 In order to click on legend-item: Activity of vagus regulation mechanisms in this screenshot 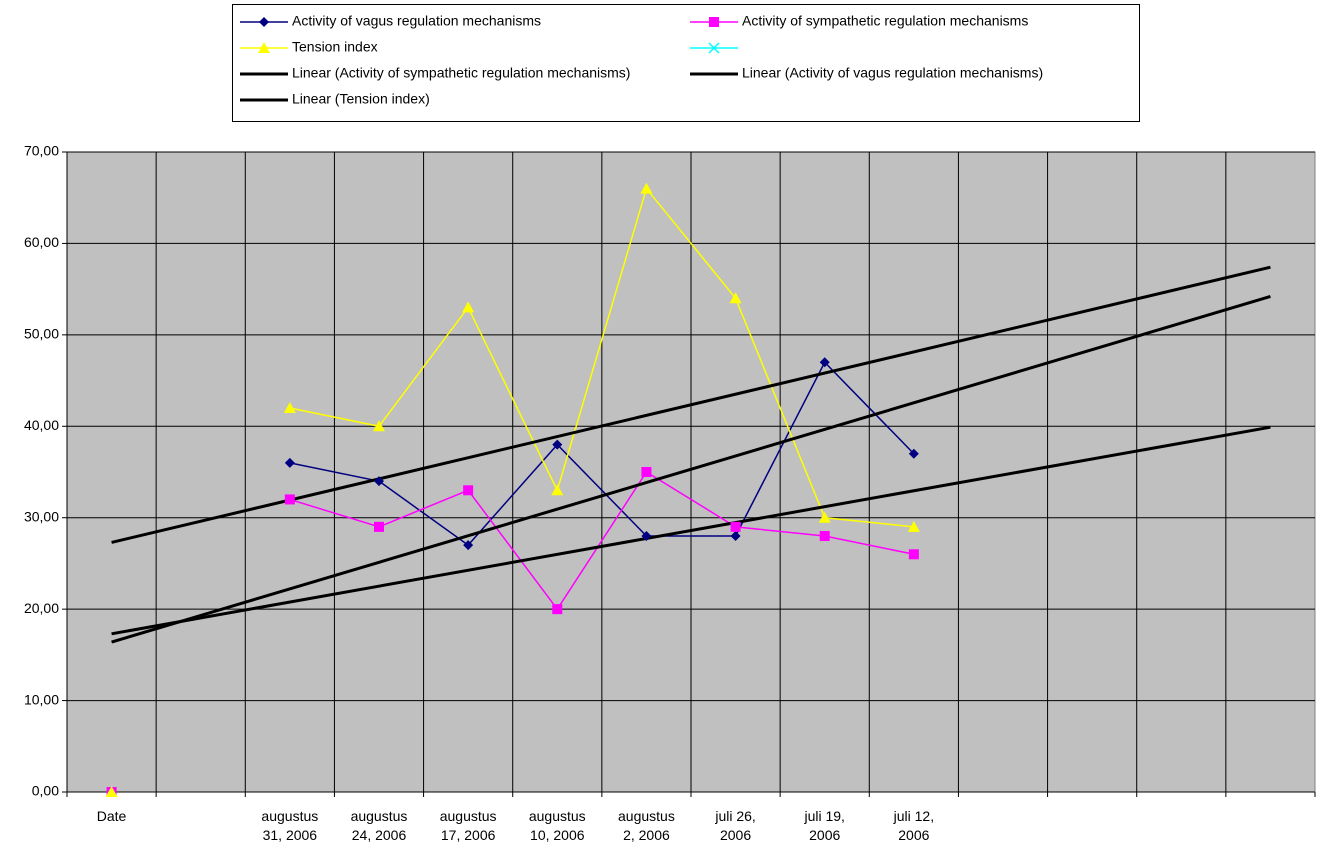, I will do `click(390, 21)`.